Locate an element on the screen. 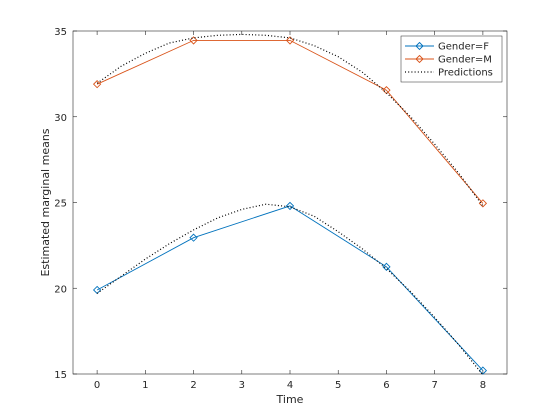 The image size is (560, 420). x-tick-label: 8 is located at coordinates (483, 385).